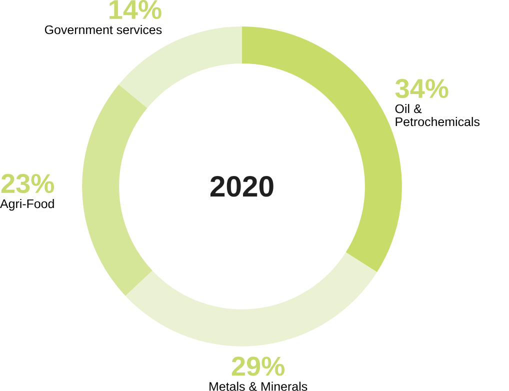 This screenshot has height=391, width=509. Describe the element at coordinates (27, 205) in the screenshot. I see `slice-label: Agri-Food` at that location.